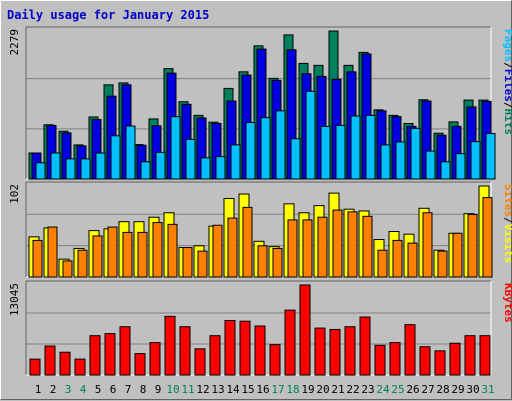 This screenshot has width=512, height=401. I want to click on day-label-6: 6, so click(113, 389).